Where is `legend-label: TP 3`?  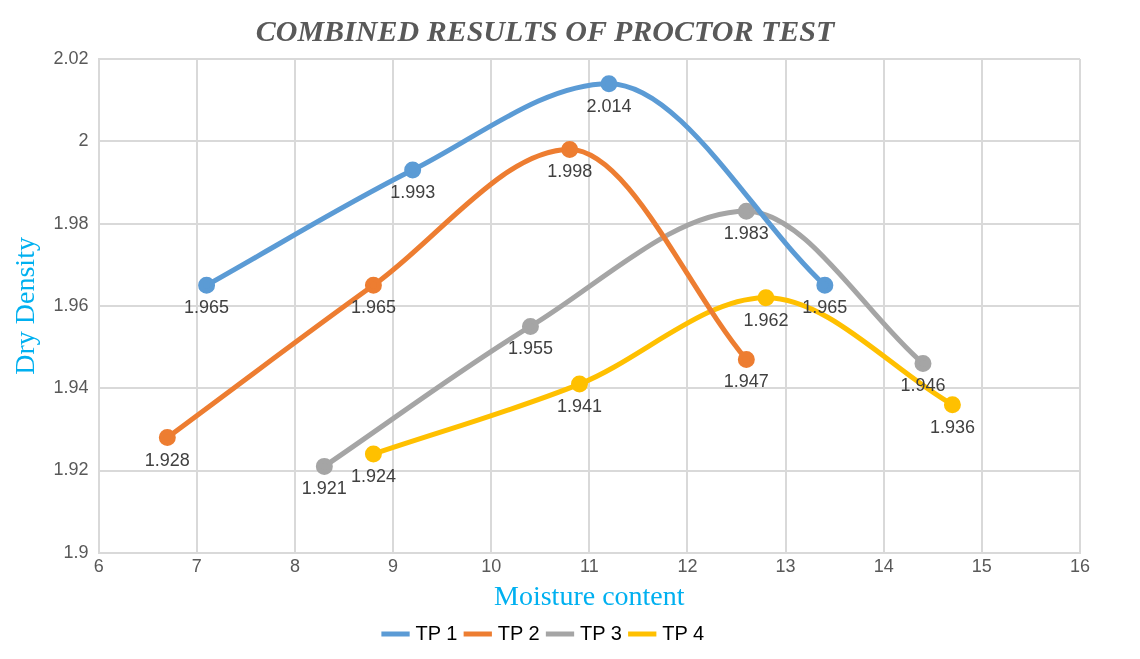
legend-label: TP 3 is located at coordinates (601, 632).